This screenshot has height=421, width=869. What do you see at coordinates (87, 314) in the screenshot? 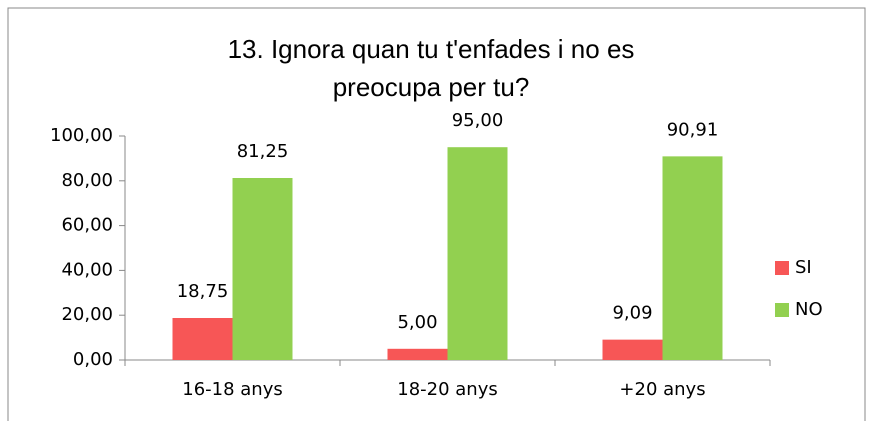
I see `y-tick-label: 20,00` at bounding box center [87, 314].